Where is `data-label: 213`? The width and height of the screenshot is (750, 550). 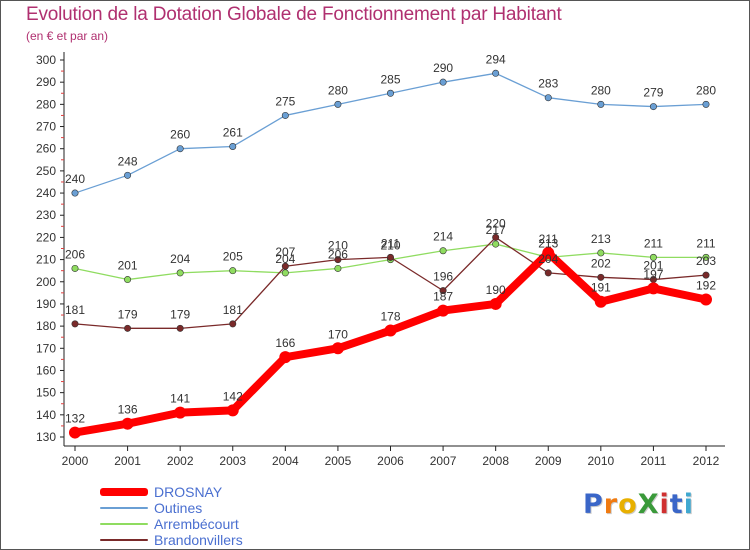
data-label: 213 is located at coordinates (601, 239).